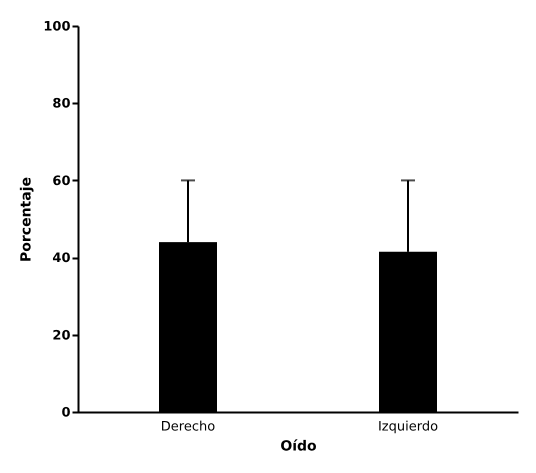  I want to click on y-axis-title: Porcentaje, so click(26, 219).